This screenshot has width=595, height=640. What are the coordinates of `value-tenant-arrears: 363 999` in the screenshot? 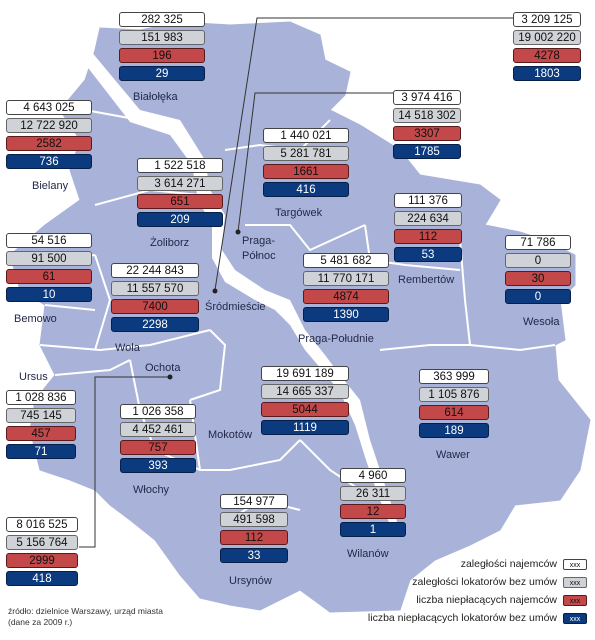 It's located at (454, 376).